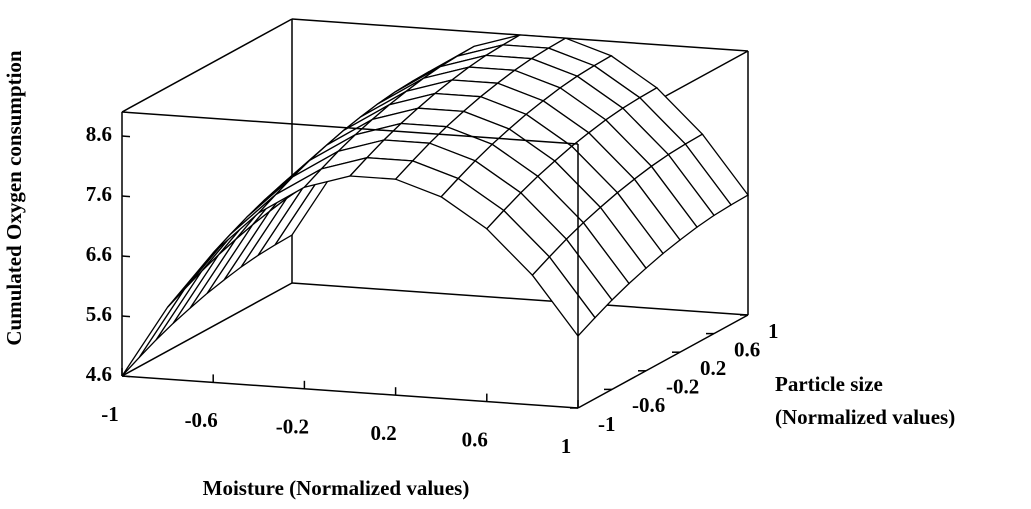  Describe the element at coordinates (201, 420) in the screenshot. I see `x-tick-label: -0.6` at that location.